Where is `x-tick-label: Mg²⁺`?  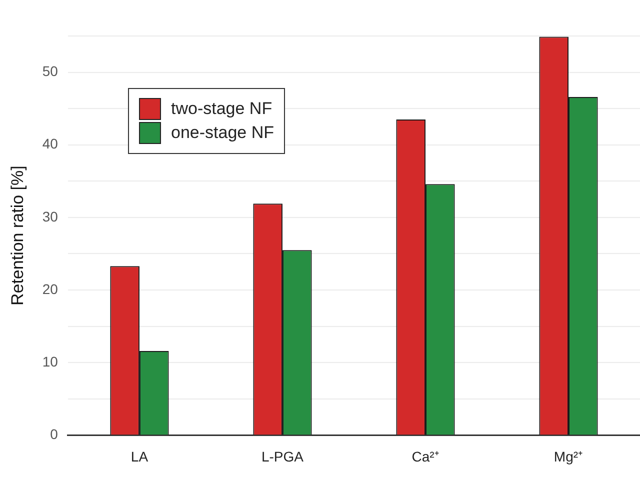 x-tick-label: Mg²⁺ is located at coordinates (569, 456).